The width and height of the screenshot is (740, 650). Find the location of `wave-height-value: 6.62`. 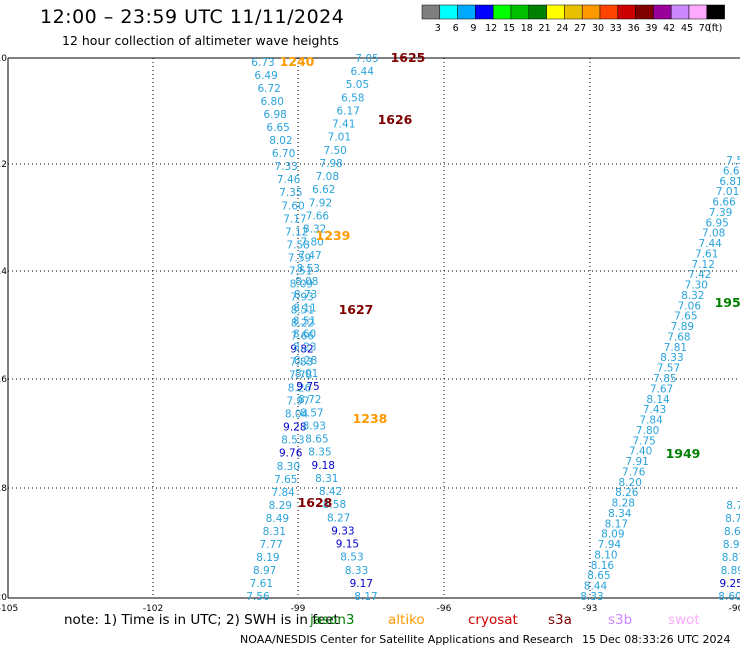

wave-height-value: 6.62 is located at coordinates (323, 190).